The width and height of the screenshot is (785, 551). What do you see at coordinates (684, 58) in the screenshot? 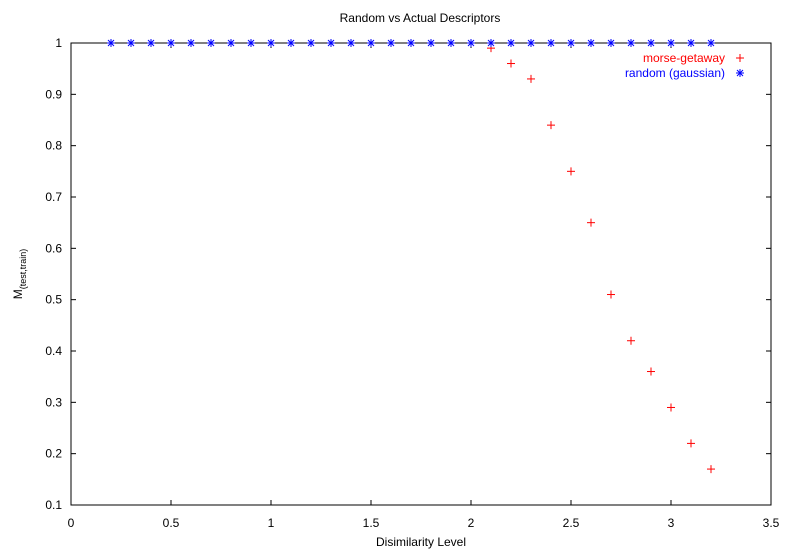
I see `legend-label: morse-getaway` at bounding box center [684, 58].